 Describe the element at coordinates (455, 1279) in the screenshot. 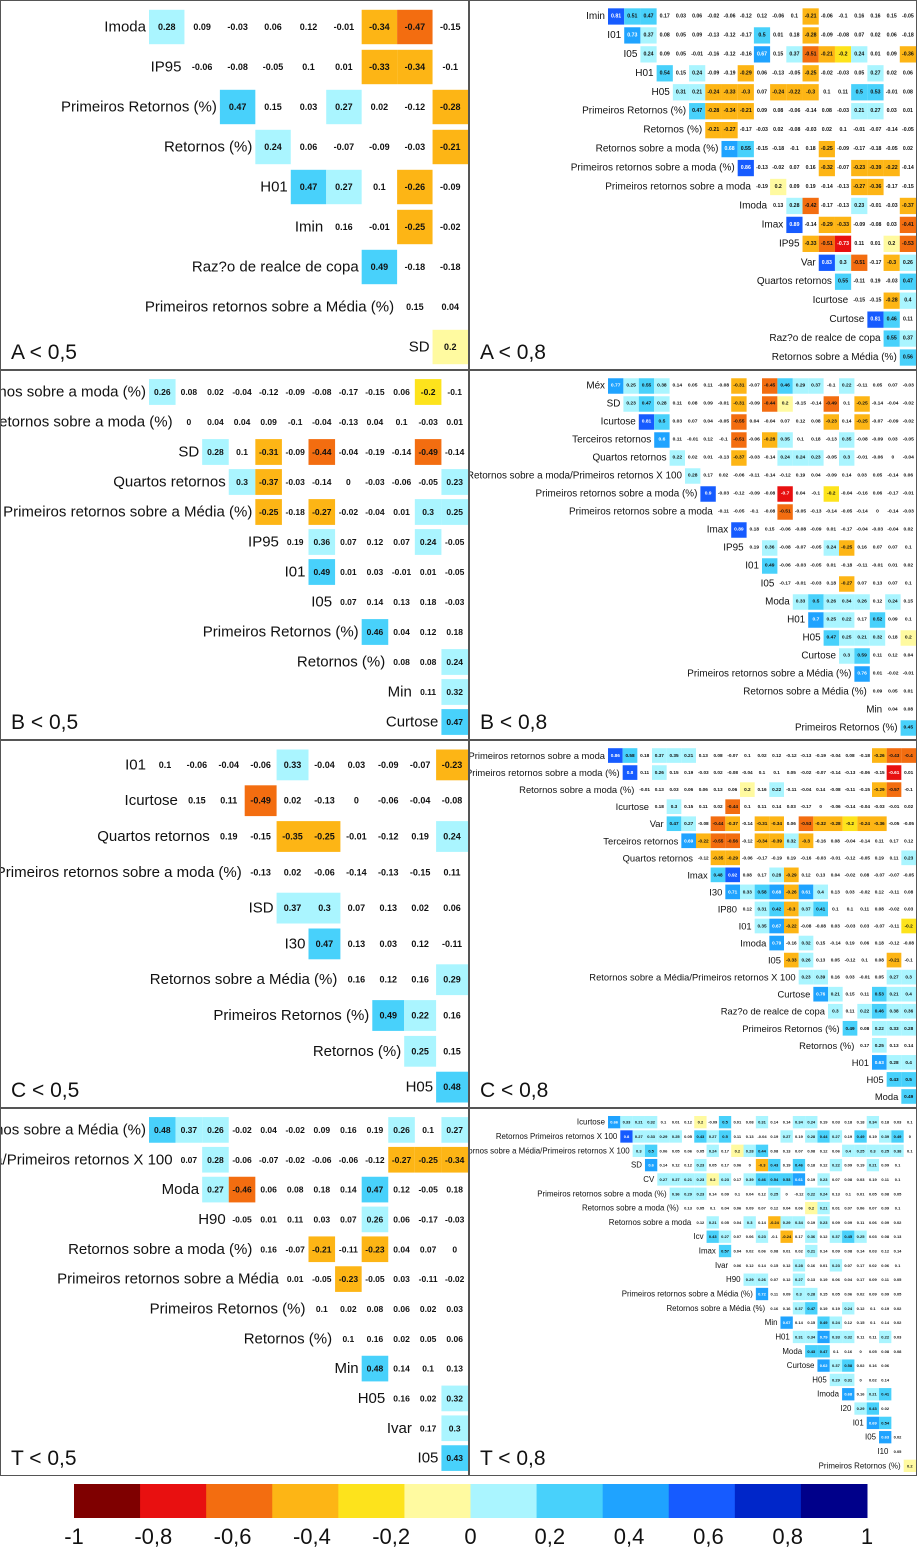

I see `cell-value: -0.02` at that location.